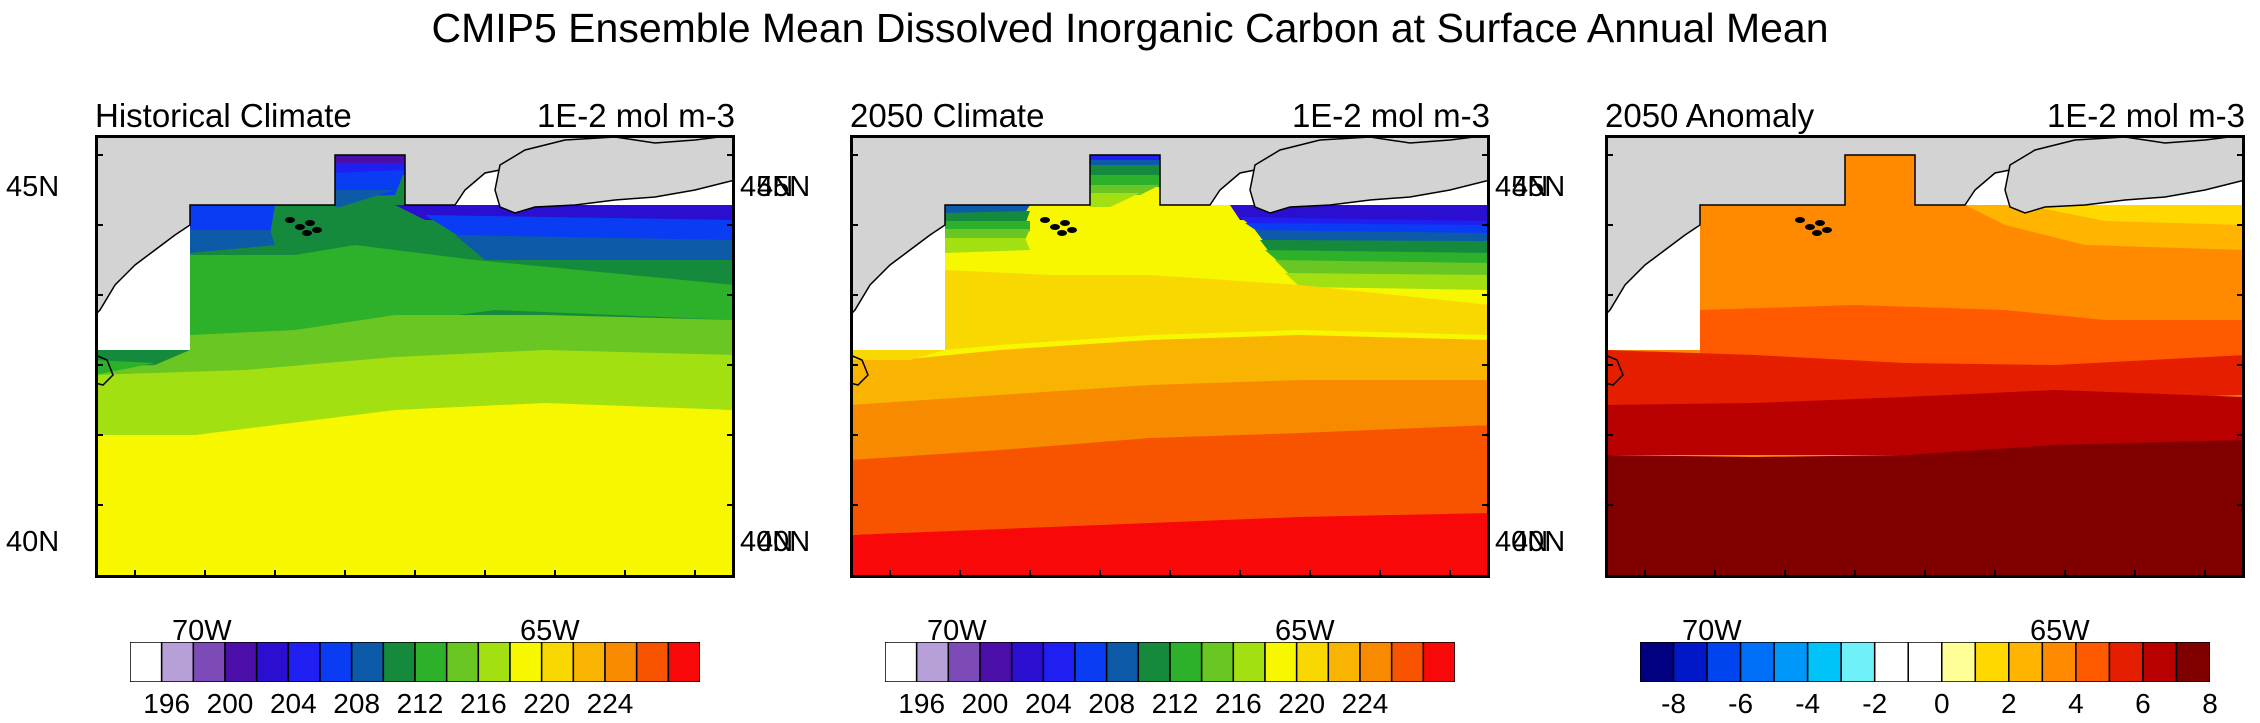 This screenshot has width=2260, height=723. What do you see at coordinates (1302, 703) in the screenshot?
I see `colorbar-tick-label: 220` at bounding box center [1302, 703].